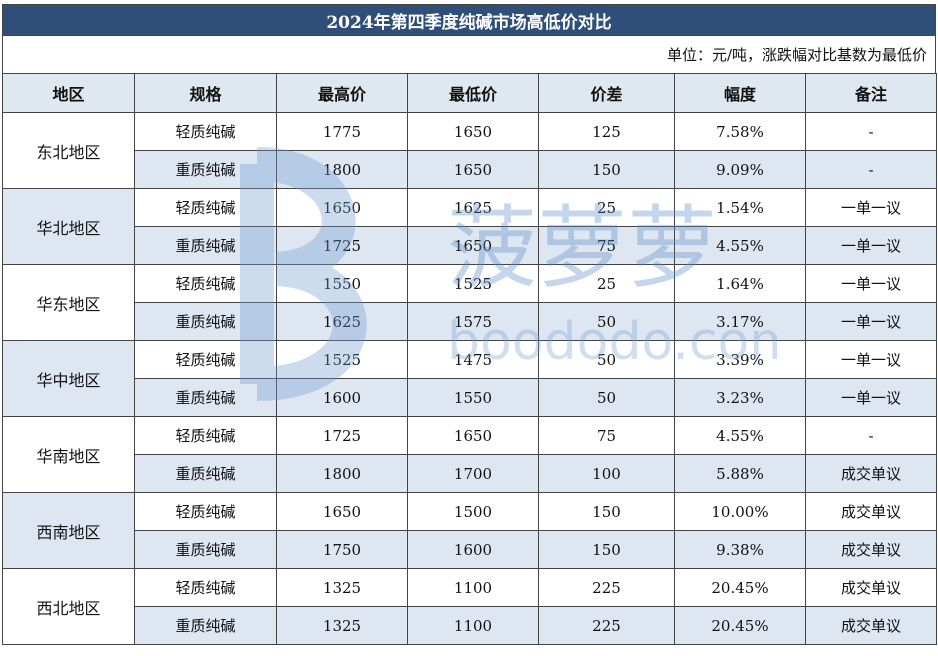 The height and width of the screenshot is (656, 938). I want to click on high-price-cell: 1625, so click(342, 321).